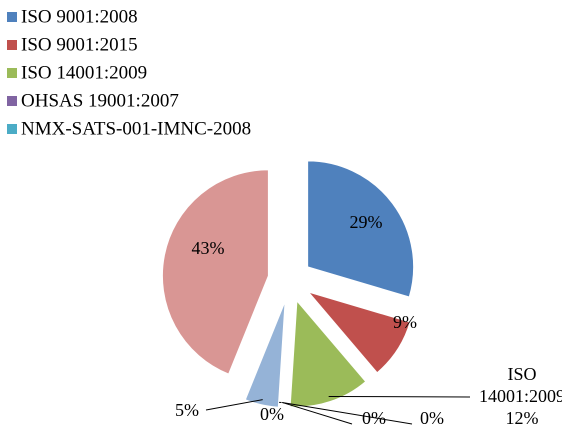  Describe the element at coordinates (405, 322) in the screenshot. I see `data-label: 9%` at that location.